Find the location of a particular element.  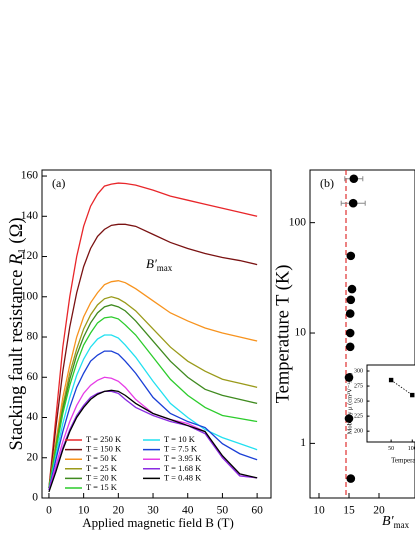

legend-label: T = 50 K is located at coordinates (102, 458).